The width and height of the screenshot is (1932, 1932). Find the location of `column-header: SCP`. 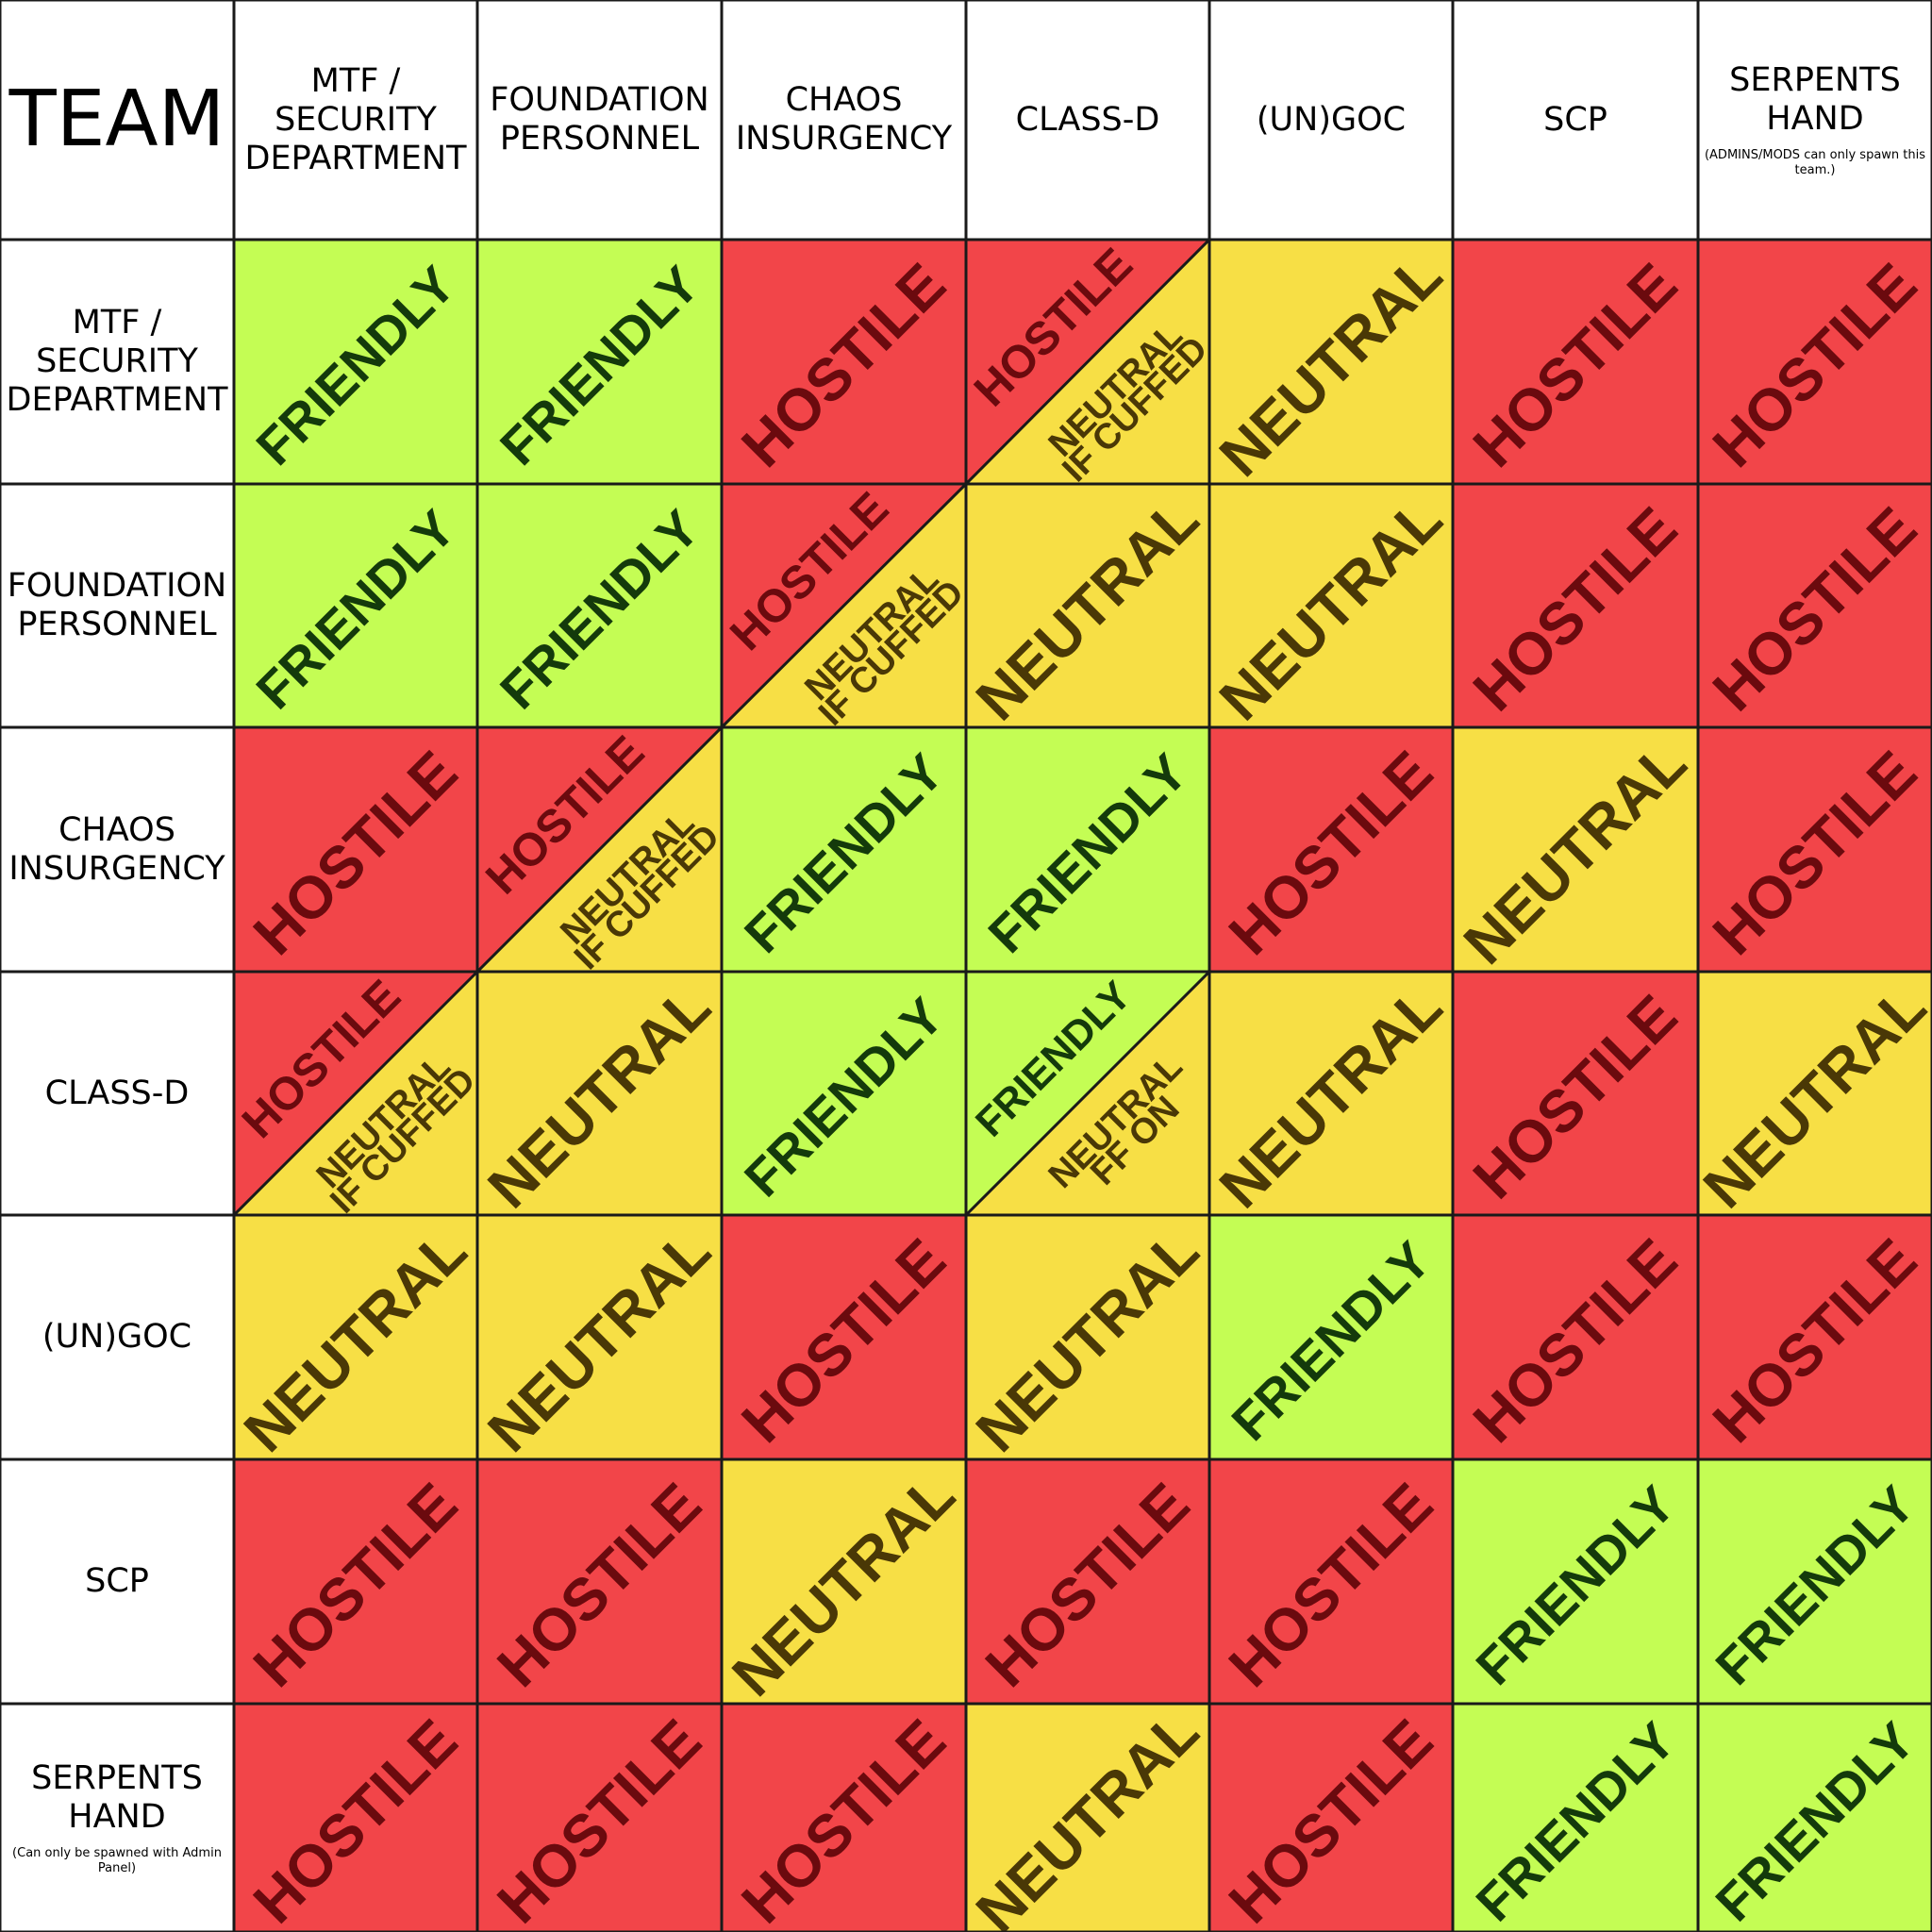

column-header: SCP is located at coordinates (1576, 120).